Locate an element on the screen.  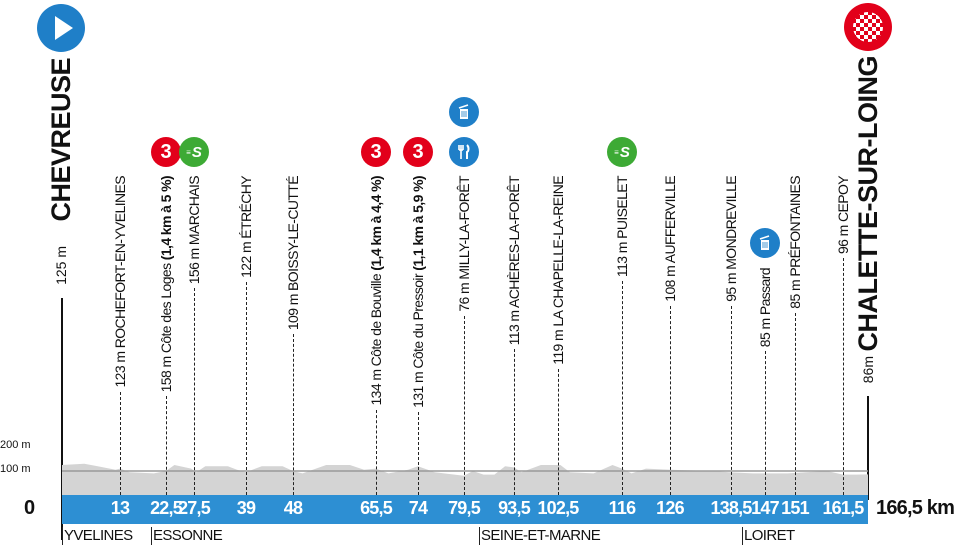
waypoint-label: 76 m MILLY-LA-FORÊT is located at coordinates (464, 244).